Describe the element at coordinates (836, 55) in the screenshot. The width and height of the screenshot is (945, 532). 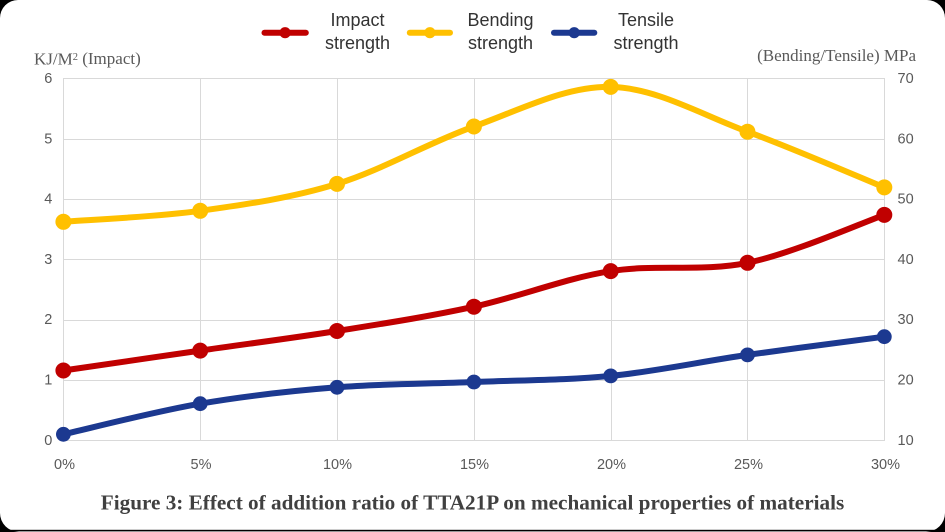
I see `svg-text: (Bending/Tensile) MPa` at that location.